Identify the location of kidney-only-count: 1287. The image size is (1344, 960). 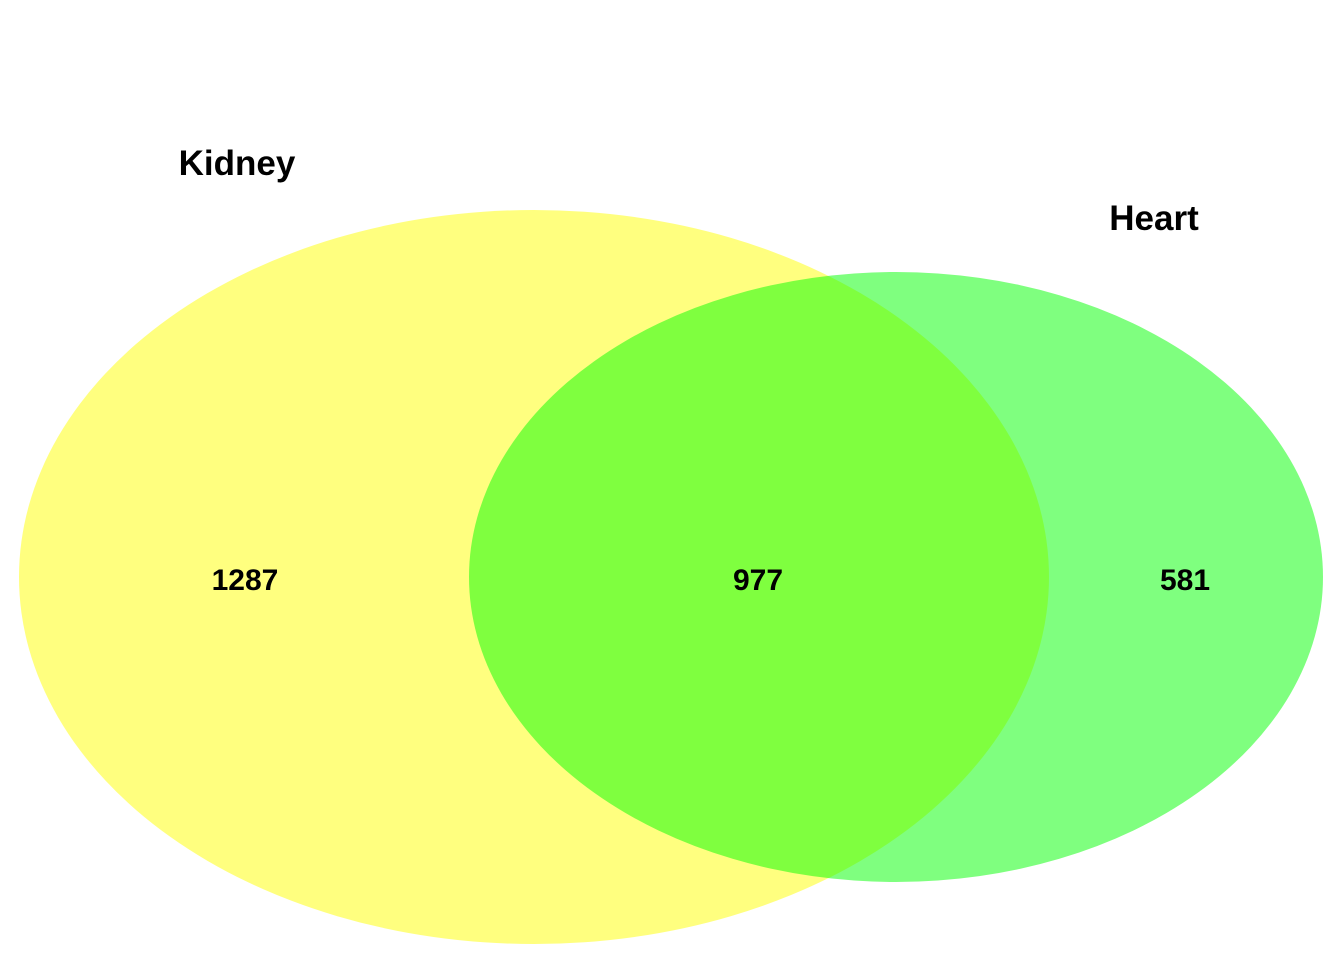
(245, 580).